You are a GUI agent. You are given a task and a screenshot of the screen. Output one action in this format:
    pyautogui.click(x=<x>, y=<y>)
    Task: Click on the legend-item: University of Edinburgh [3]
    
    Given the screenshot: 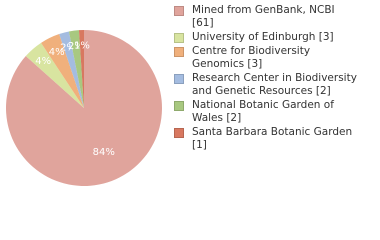 What is the action you would take?
    pyautogui.click(x=274, y=37)
    